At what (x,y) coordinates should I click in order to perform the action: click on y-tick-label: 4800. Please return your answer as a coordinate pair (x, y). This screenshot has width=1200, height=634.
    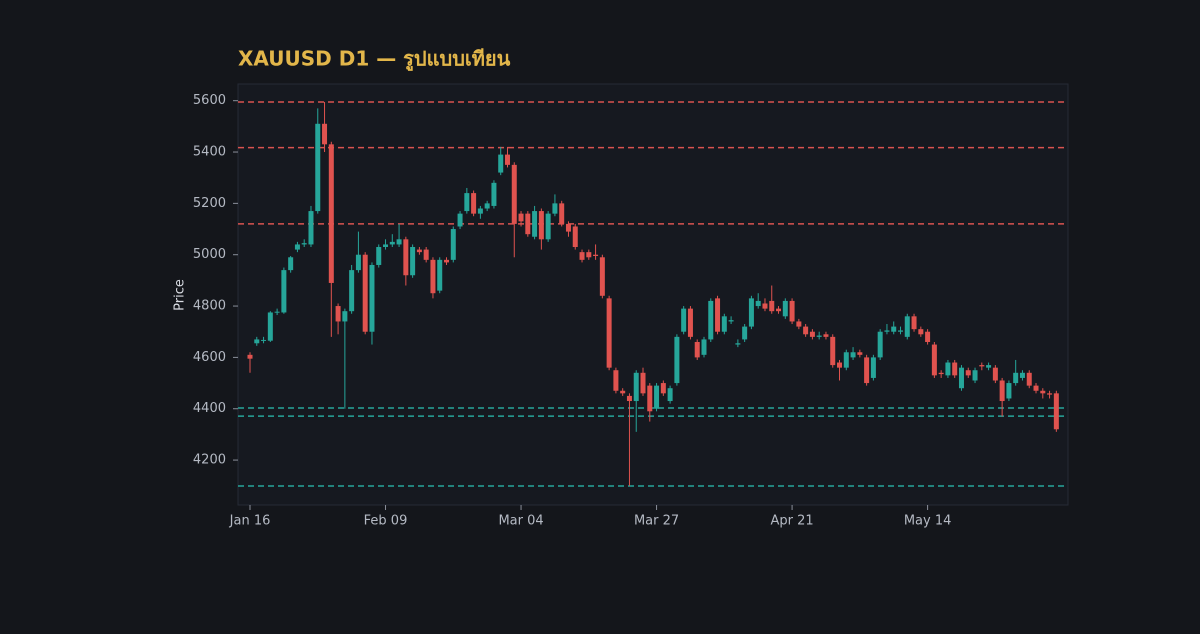
    Looking at the image, I should click on (209, 306).